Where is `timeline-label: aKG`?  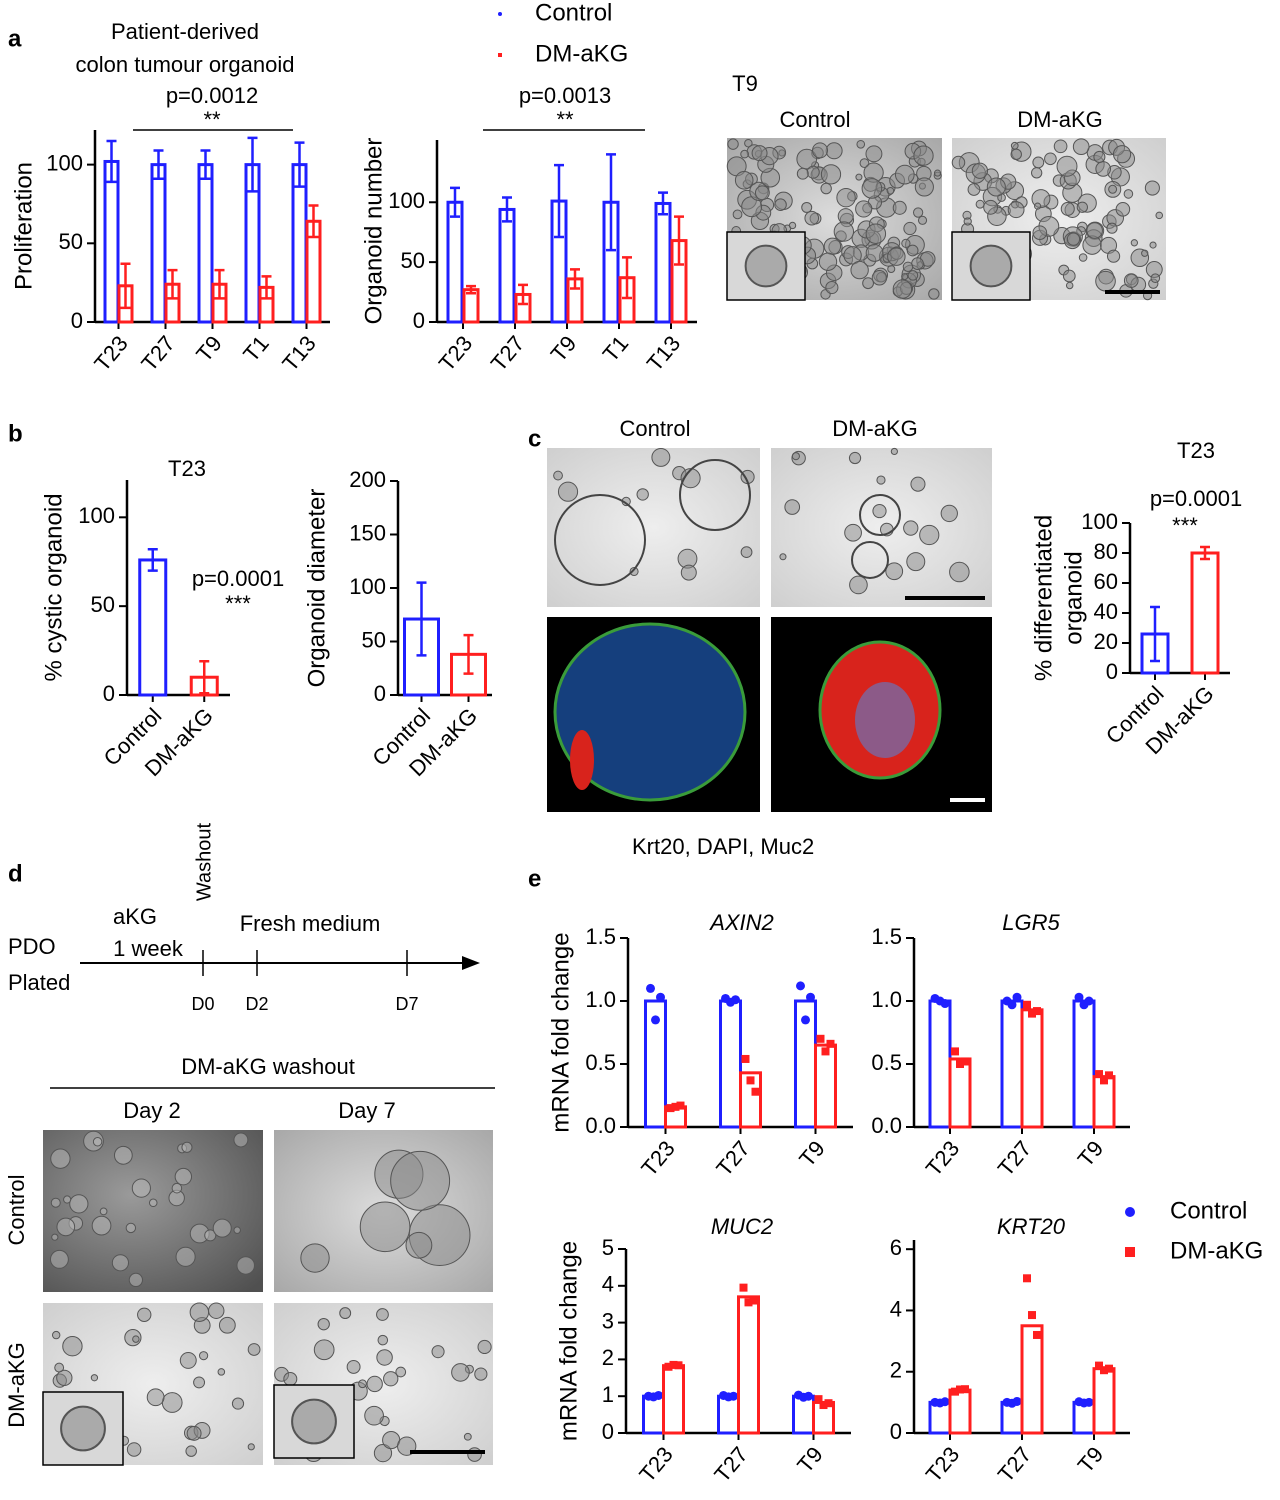 timeline-label: aKG is located at coordinates (135, 916).